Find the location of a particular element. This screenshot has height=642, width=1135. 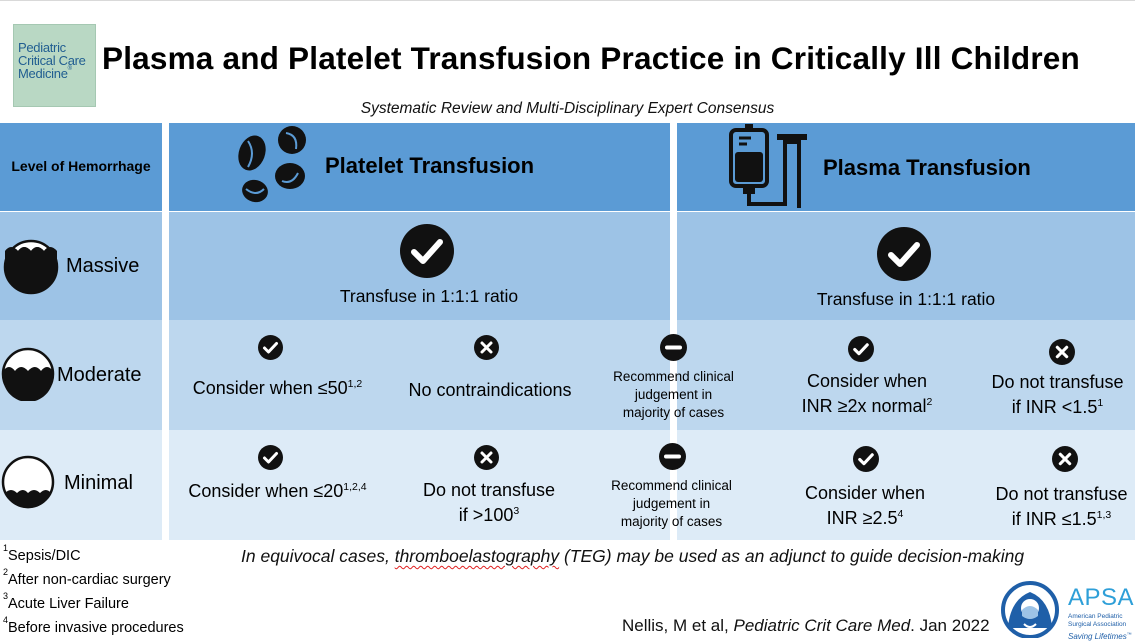

minimal-plasma-x-icon is located at coordinates (1065, 459).